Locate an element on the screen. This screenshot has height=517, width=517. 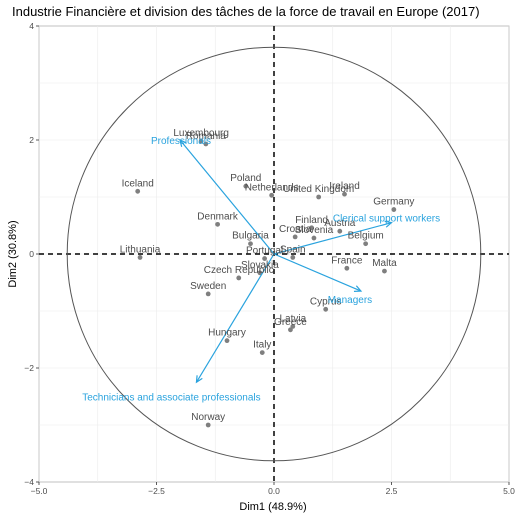
point-label-germany: Germany is located at coordinates (393, 202).